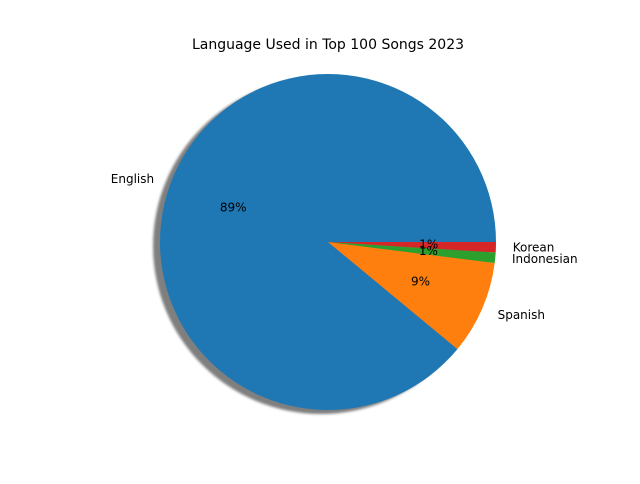 Image resolution: width=640 pixels, height=484 pixels. I want to click on chart-title: Language Used in Top 100 Songs 2023, so click(328, 45).